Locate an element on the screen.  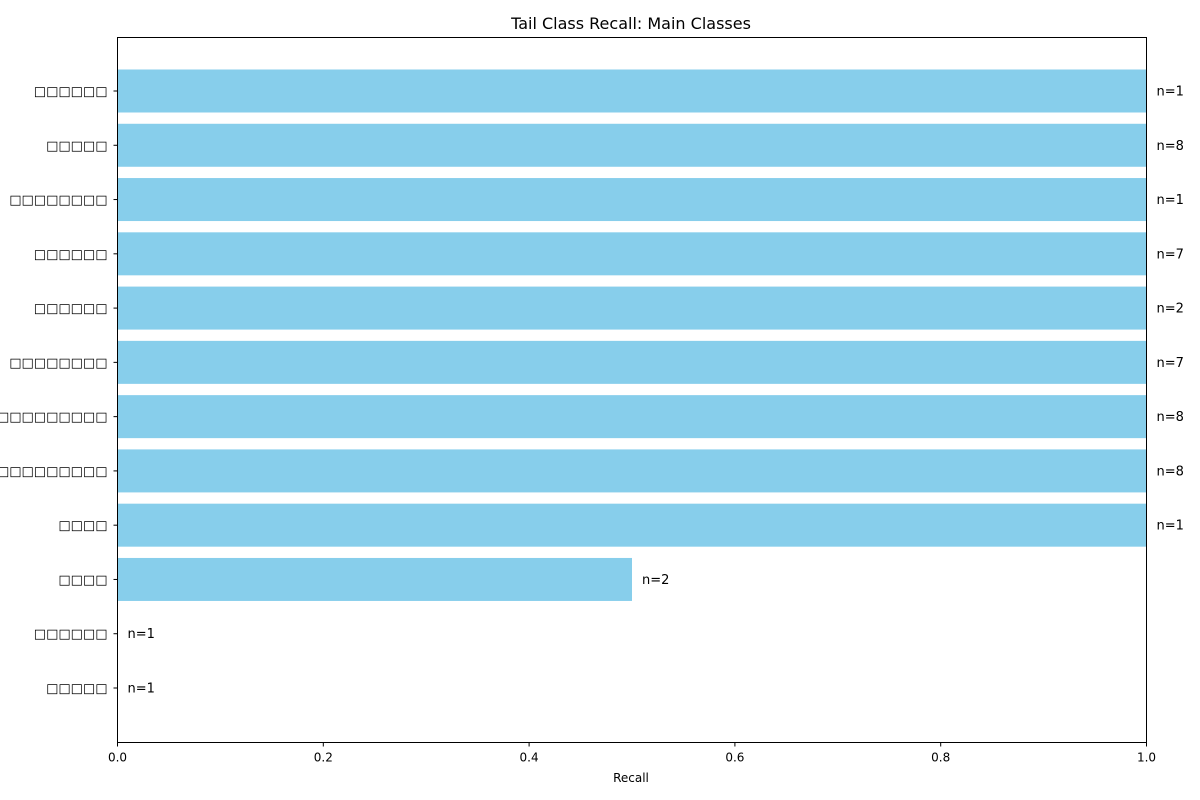
chart-title: Tail Class Recall: Main Classes is located at coordinates (630, 23).